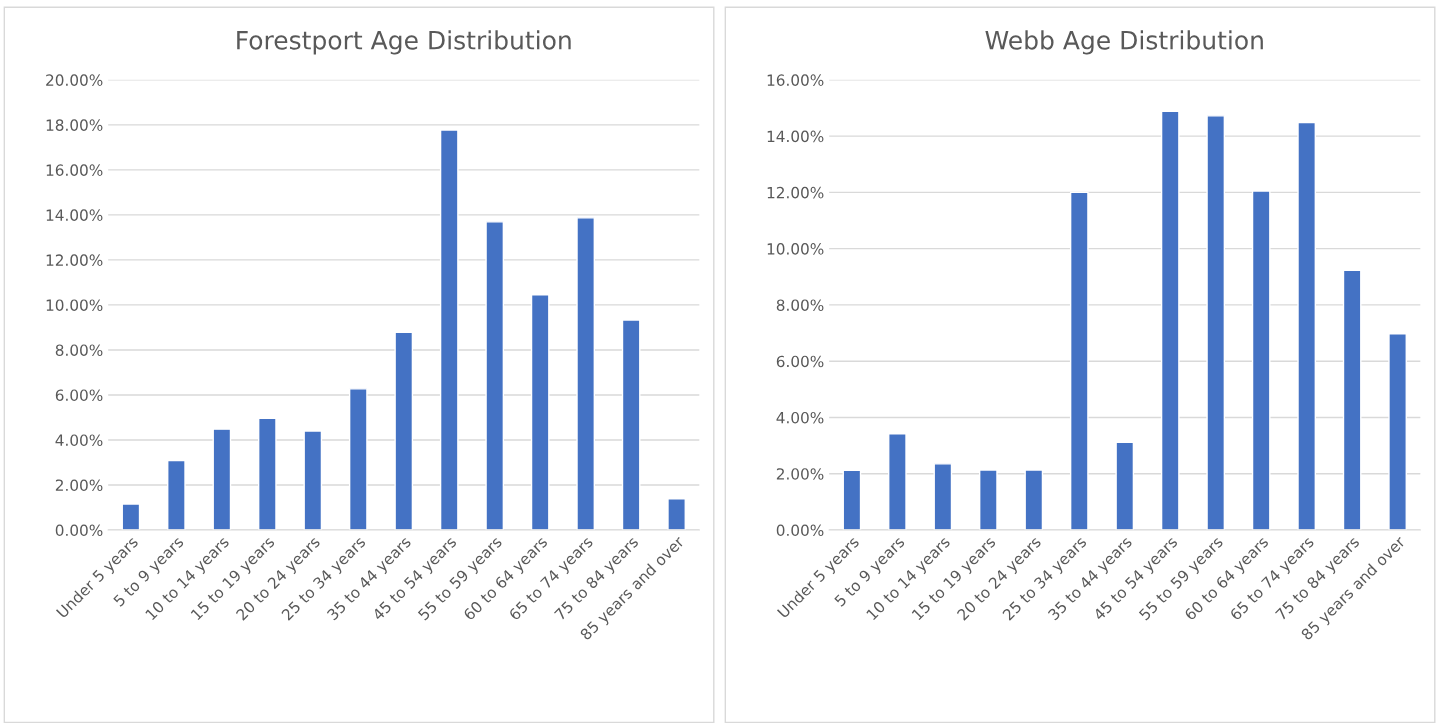 The width and height of the screenshot is (1442, 726). I want to click on chart-title: Forestport Age Distribution, so click(404, 42).